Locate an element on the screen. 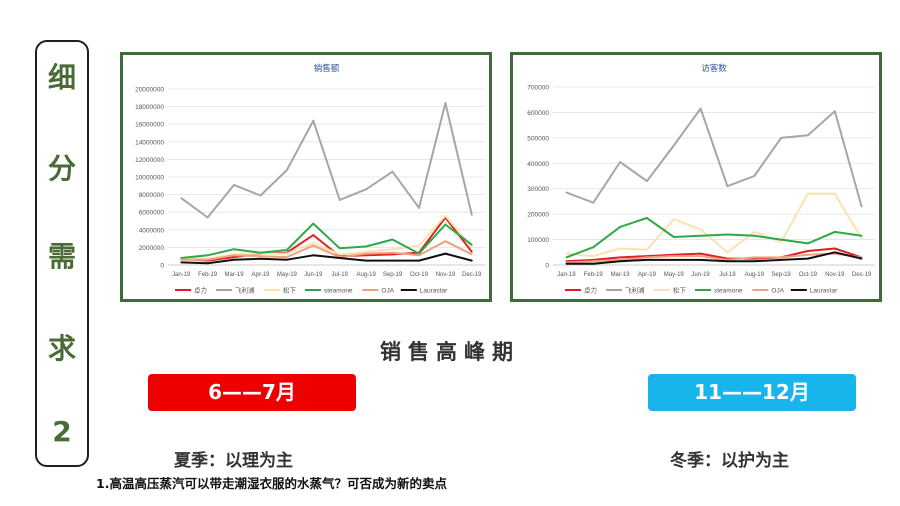 Image resolution: width=900 pixels, height=506 pixels. series-line-卓力 is located at coordinates (327, 239).